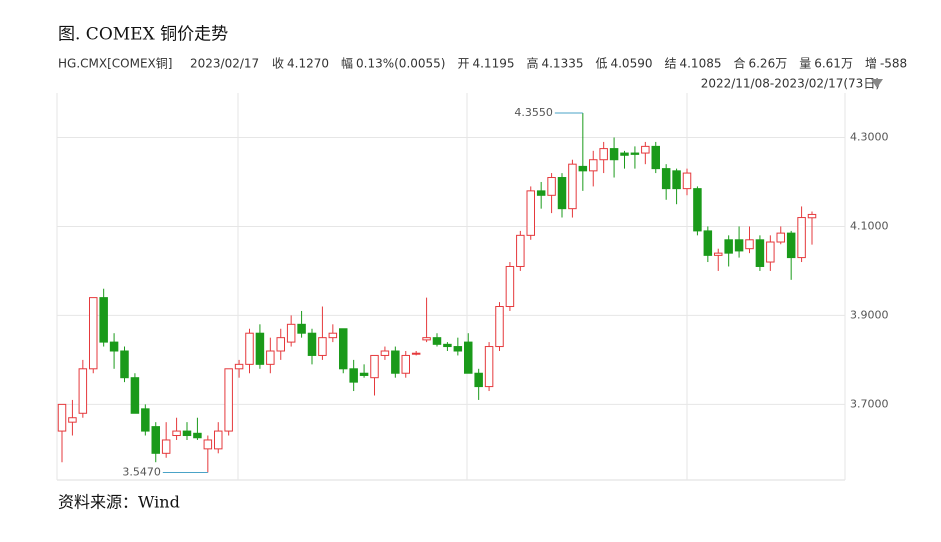  Describe the element at coordinates (308, 64) in the screenshot. I see `info-value: 4.1270` at that location.